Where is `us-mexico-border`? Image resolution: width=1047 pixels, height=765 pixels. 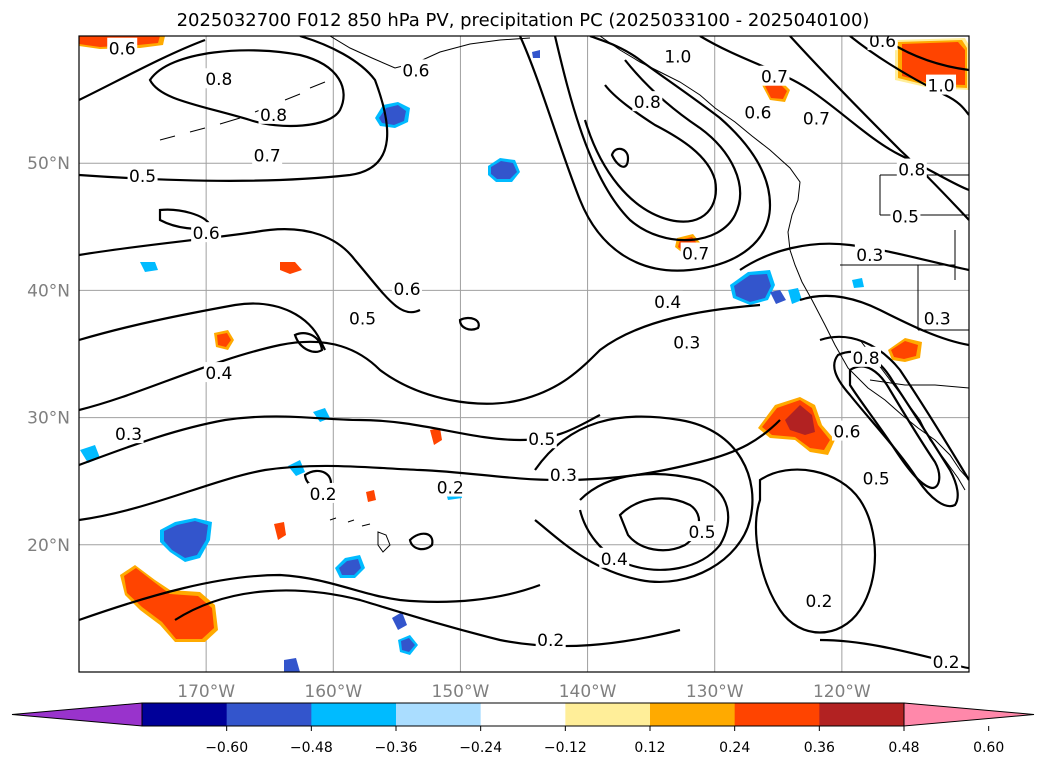
us-mexico-border is located at coordinates (919, 384).